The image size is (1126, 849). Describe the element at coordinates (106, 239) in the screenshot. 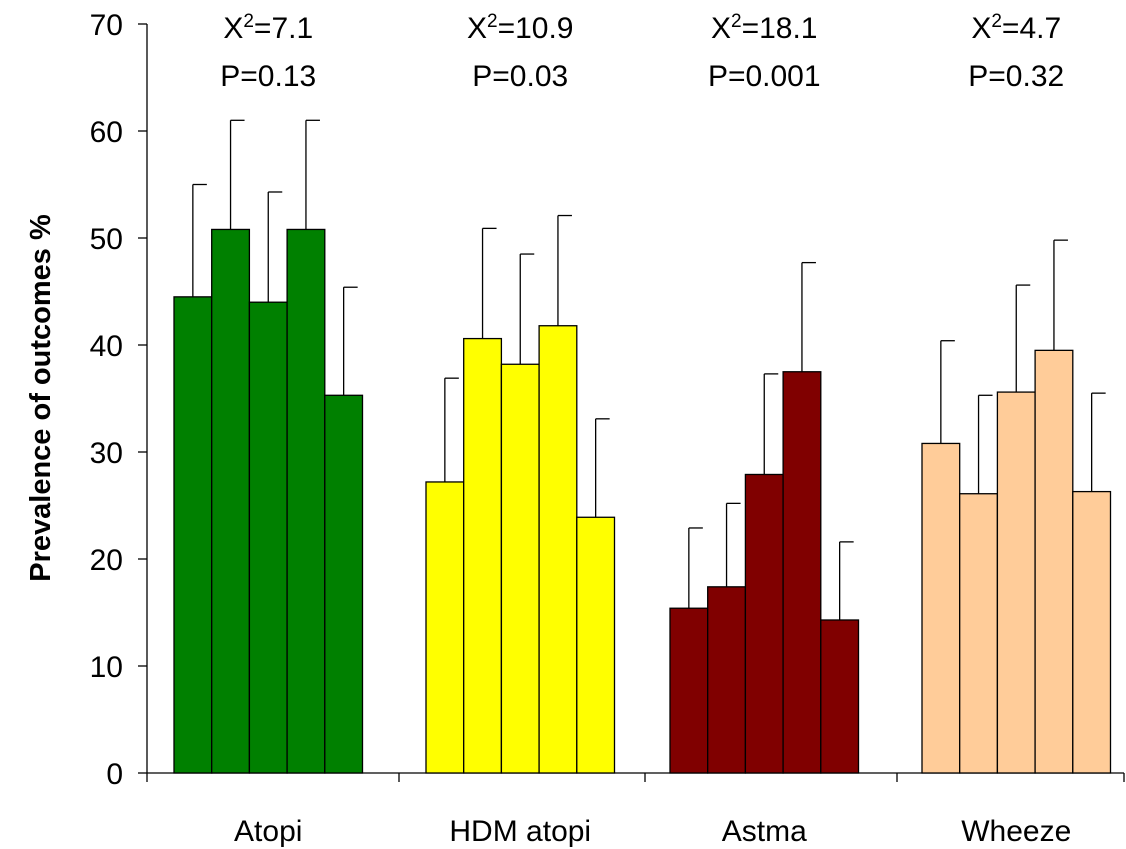

I see `y-tick-label: 50` at that location.